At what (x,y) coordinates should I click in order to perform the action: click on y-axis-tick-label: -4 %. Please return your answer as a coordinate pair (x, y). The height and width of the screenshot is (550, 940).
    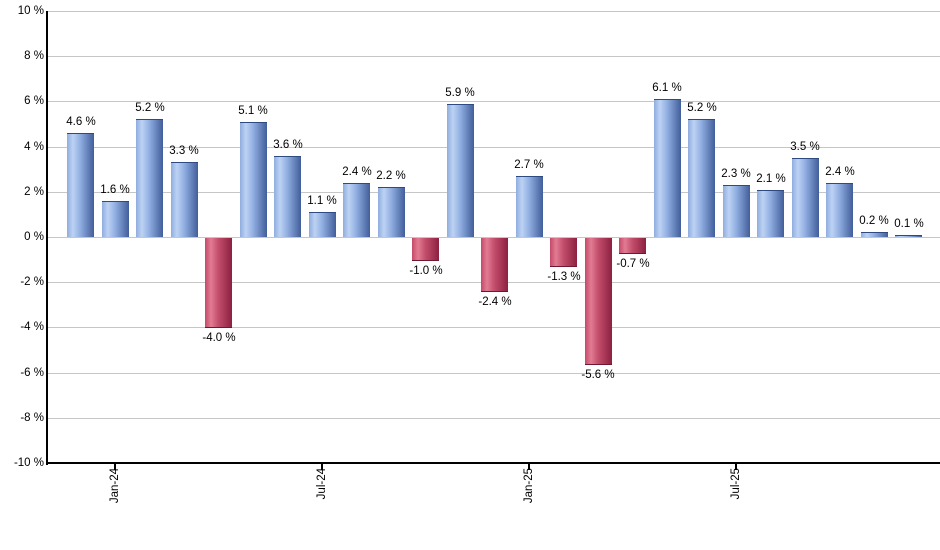
    Looking at the image, I should click on (32, 327).